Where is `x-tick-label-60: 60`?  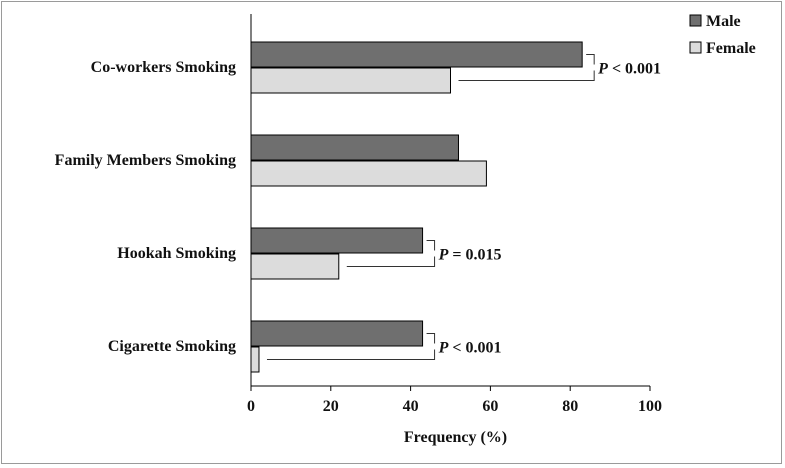
x-tick-label-60: 60 is located at coordinates (490, 406).